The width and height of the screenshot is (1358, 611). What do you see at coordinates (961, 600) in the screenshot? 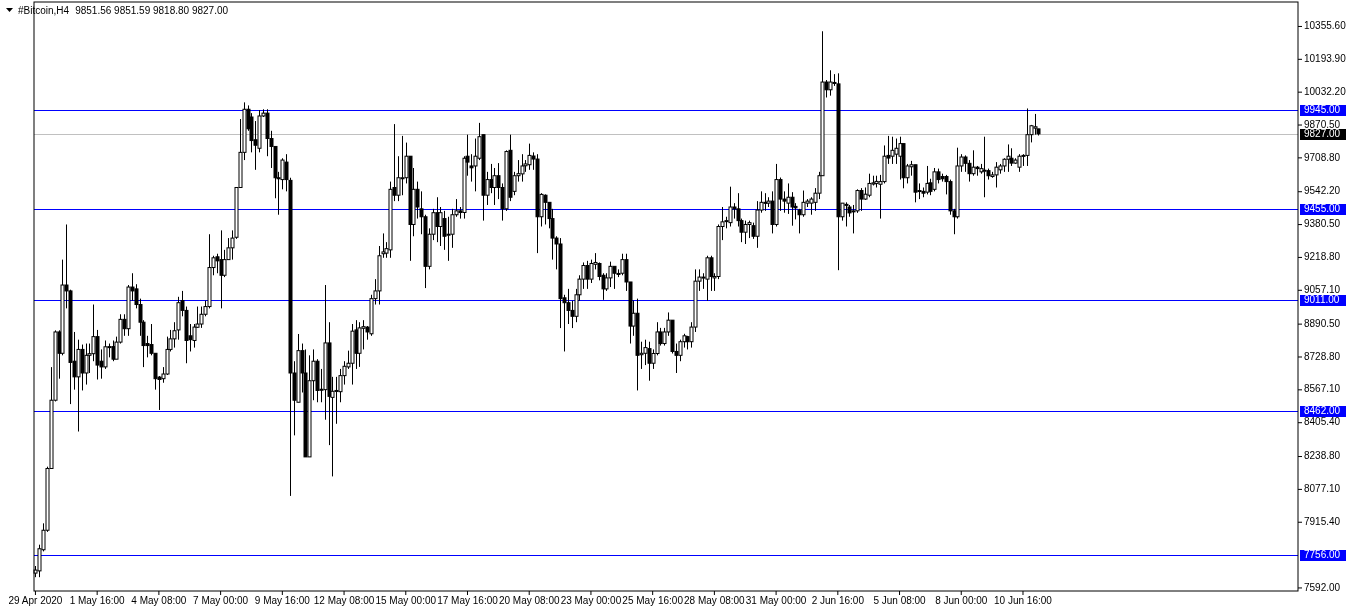
I see `x-tick-label: 8 Jun 00:00` at bounding box center [961, 600].